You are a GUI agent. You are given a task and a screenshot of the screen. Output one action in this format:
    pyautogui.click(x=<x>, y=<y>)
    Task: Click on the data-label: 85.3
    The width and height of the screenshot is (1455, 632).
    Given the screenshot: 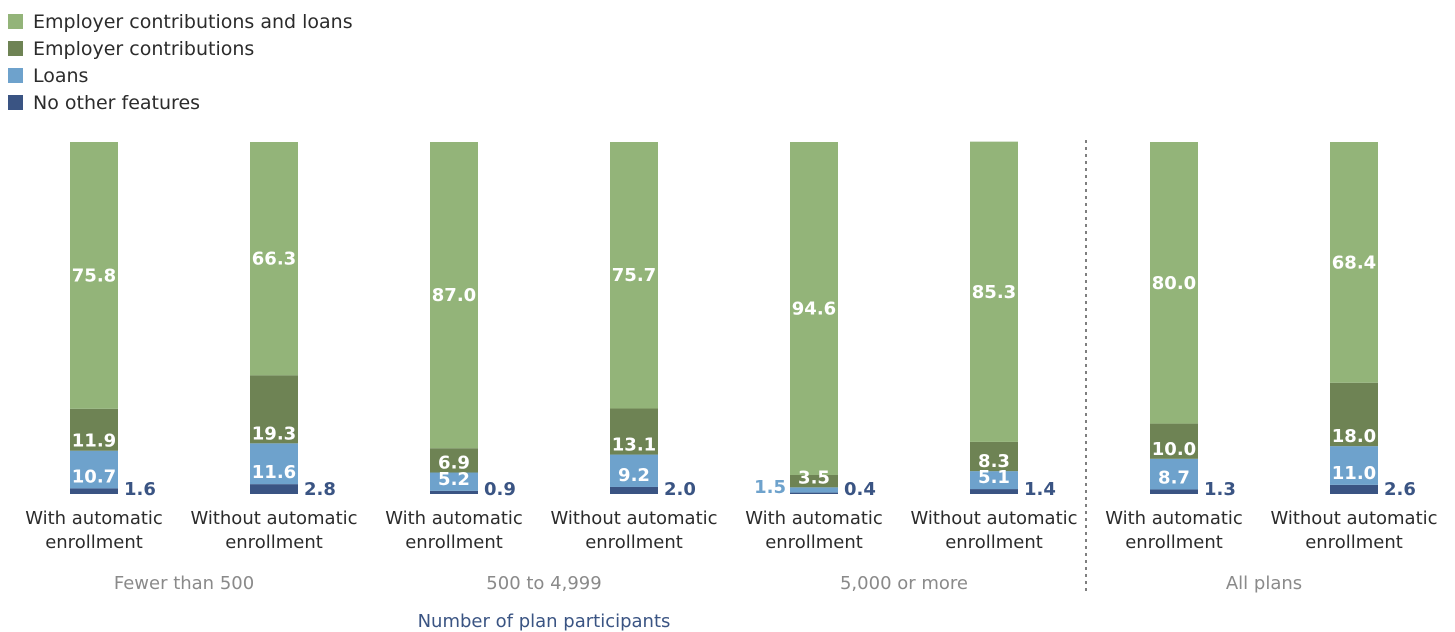 What is the action you would take?
    pyautogui.click(x=994, y=292)
    